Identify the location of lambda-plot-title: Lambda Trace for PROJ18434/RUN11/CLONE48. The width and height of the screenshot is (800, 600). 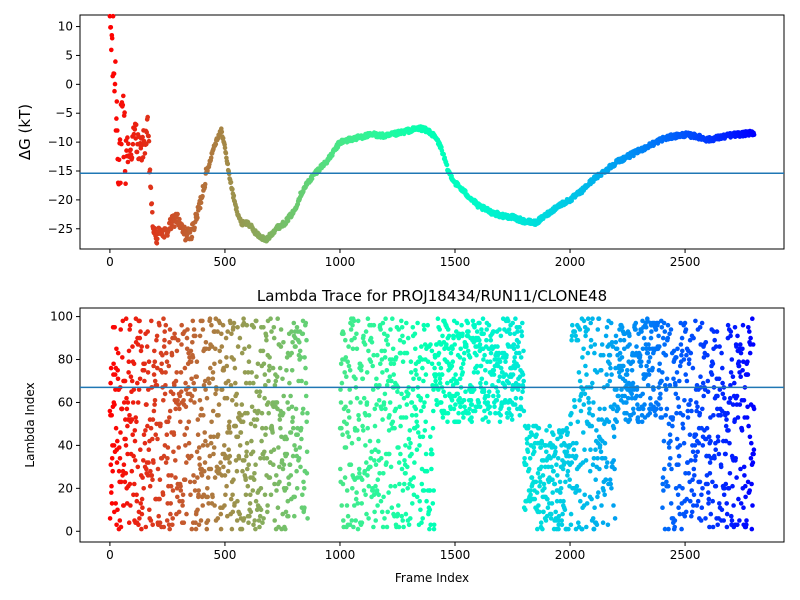
(432, 296).